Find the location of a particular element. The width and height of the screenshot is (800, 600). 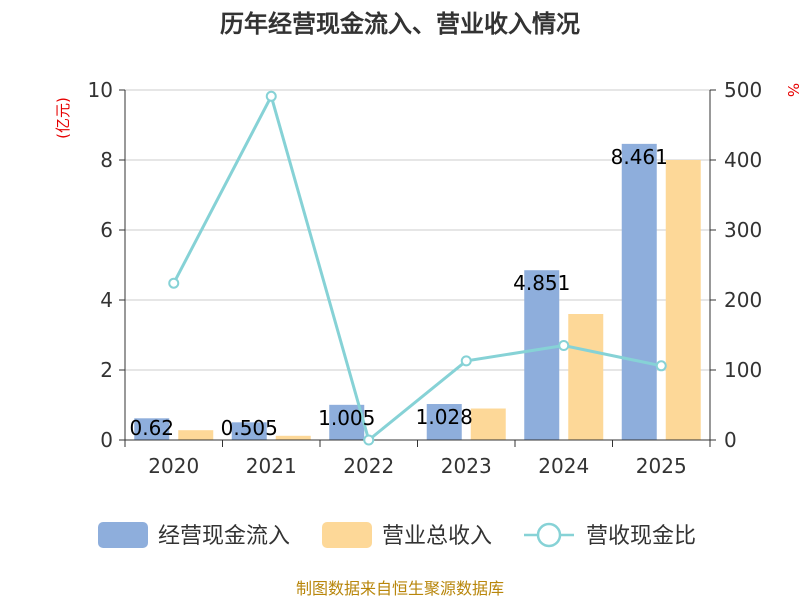

x-tick-label: 2023 is located at coordinates (466, 466).